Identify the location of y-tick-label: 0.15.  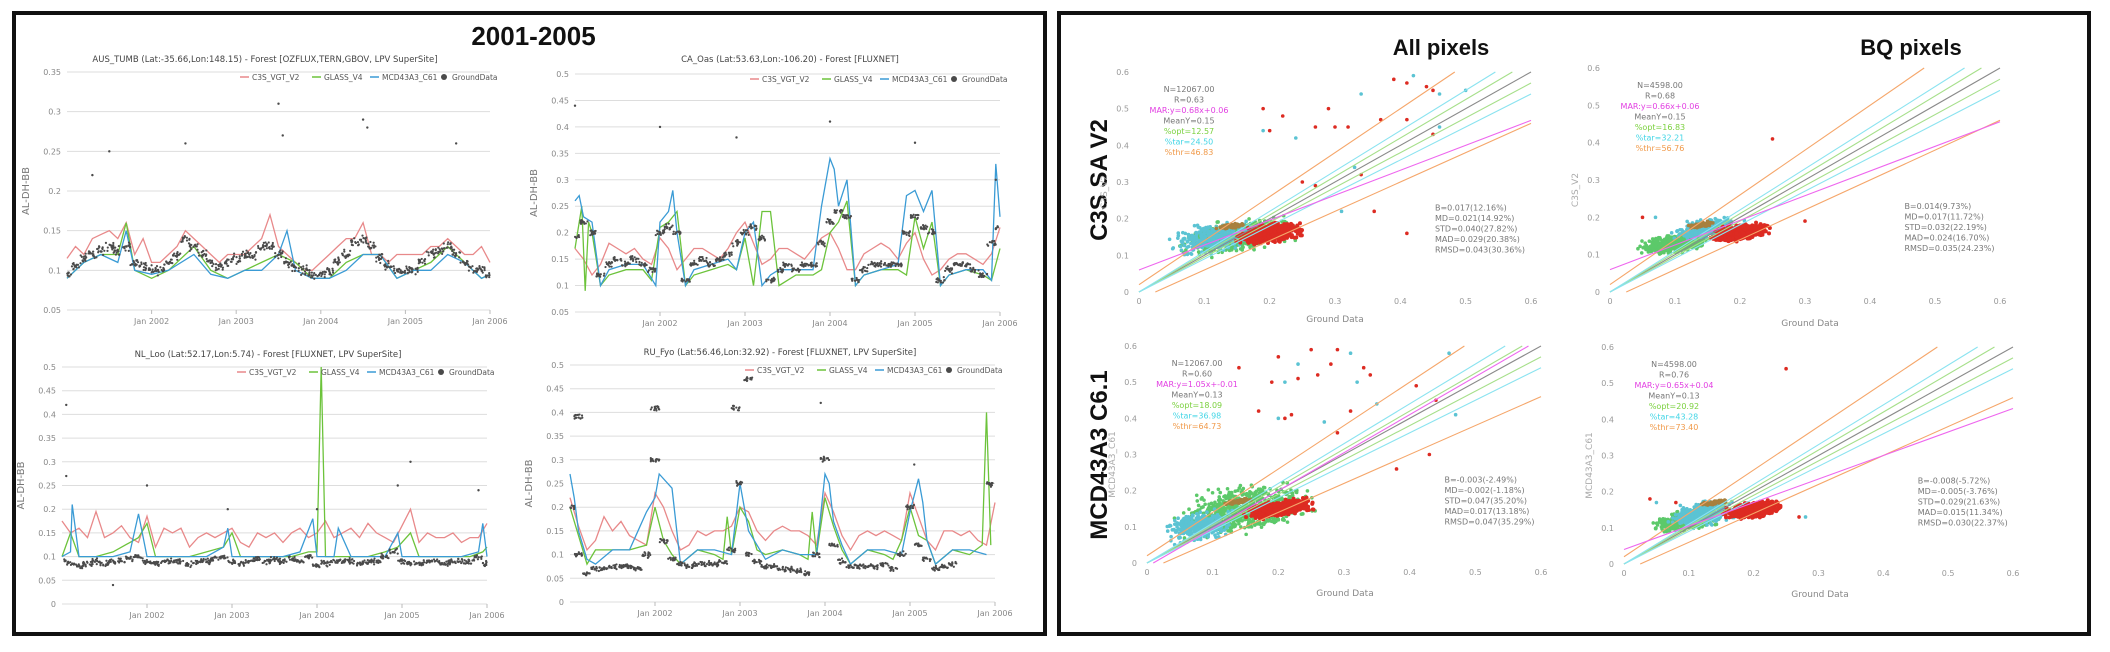
(47, 533).